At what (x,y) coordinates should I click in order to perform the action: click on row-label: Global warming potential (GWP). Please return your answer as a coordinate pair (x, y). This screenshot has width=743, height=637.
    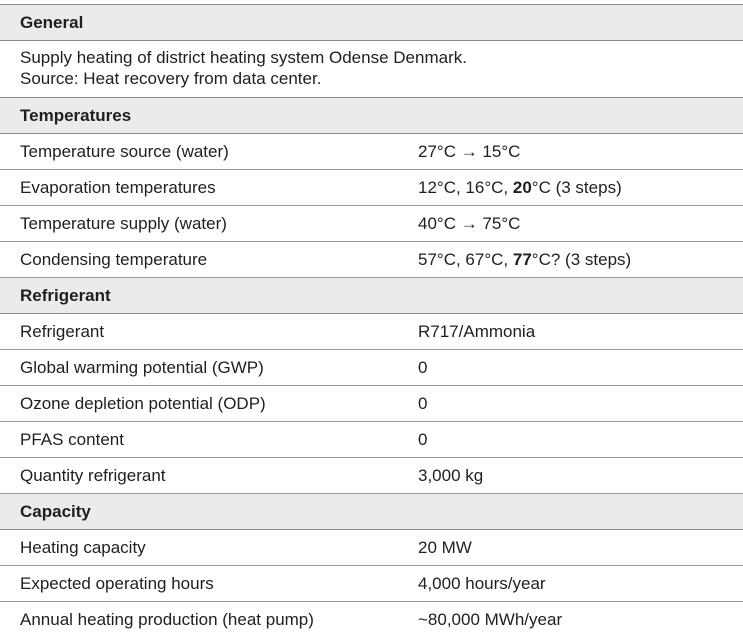
    Looking at the image, I should click on (142, 367).